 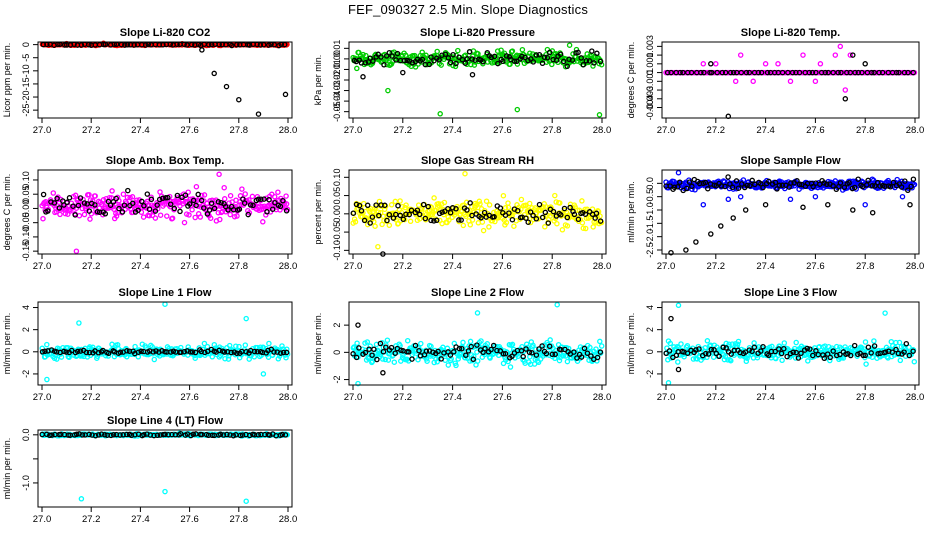 What do you see at coordinates (26, 180) in the screenshot?
I see `y-tick-label: 0.10` at bounding box center [26, 180].